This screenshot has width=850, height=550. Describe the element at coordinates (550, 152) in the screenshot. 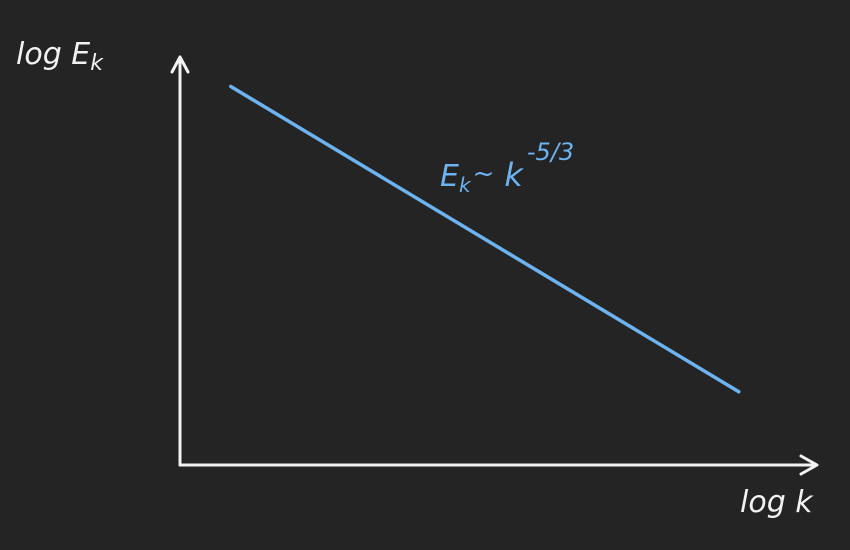

I see `annotation-exponent: -5/3` at that location.